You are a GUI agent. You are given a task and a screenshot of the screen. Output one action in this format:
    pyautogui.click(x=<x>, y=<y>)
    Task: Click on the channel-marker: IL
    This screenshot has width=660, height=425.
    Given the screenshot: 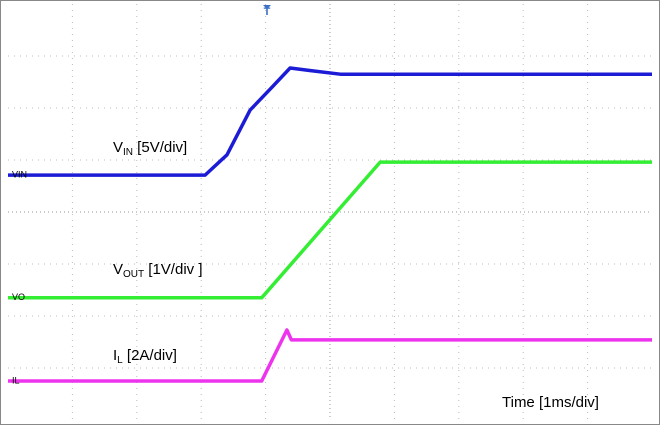 What is the action you would take?
    pyautogui.click(x=16, y=380)
    